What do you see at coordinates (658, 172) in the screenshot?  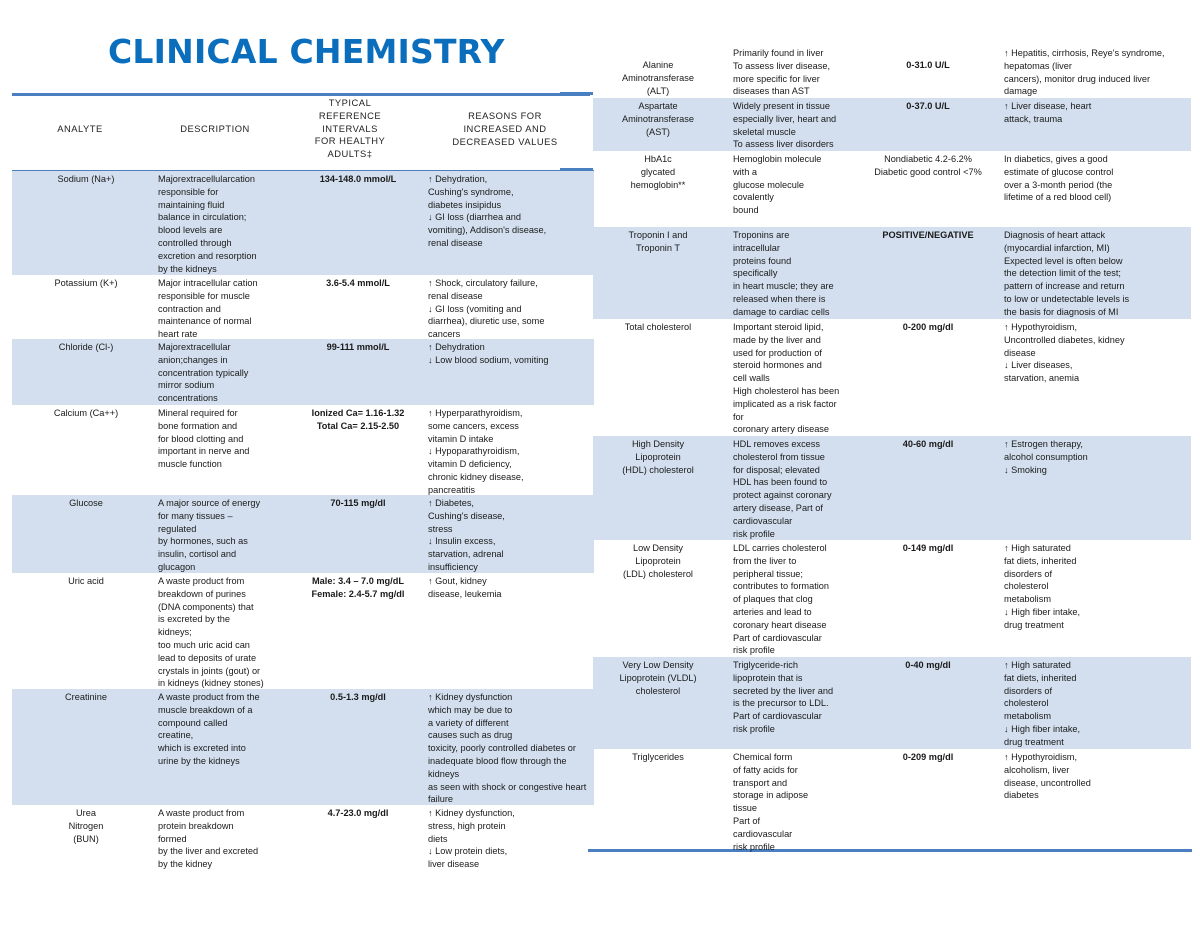 I see `analyte-name: HbA1c glycated hemoglobin**` at bounding box center [658, 172].